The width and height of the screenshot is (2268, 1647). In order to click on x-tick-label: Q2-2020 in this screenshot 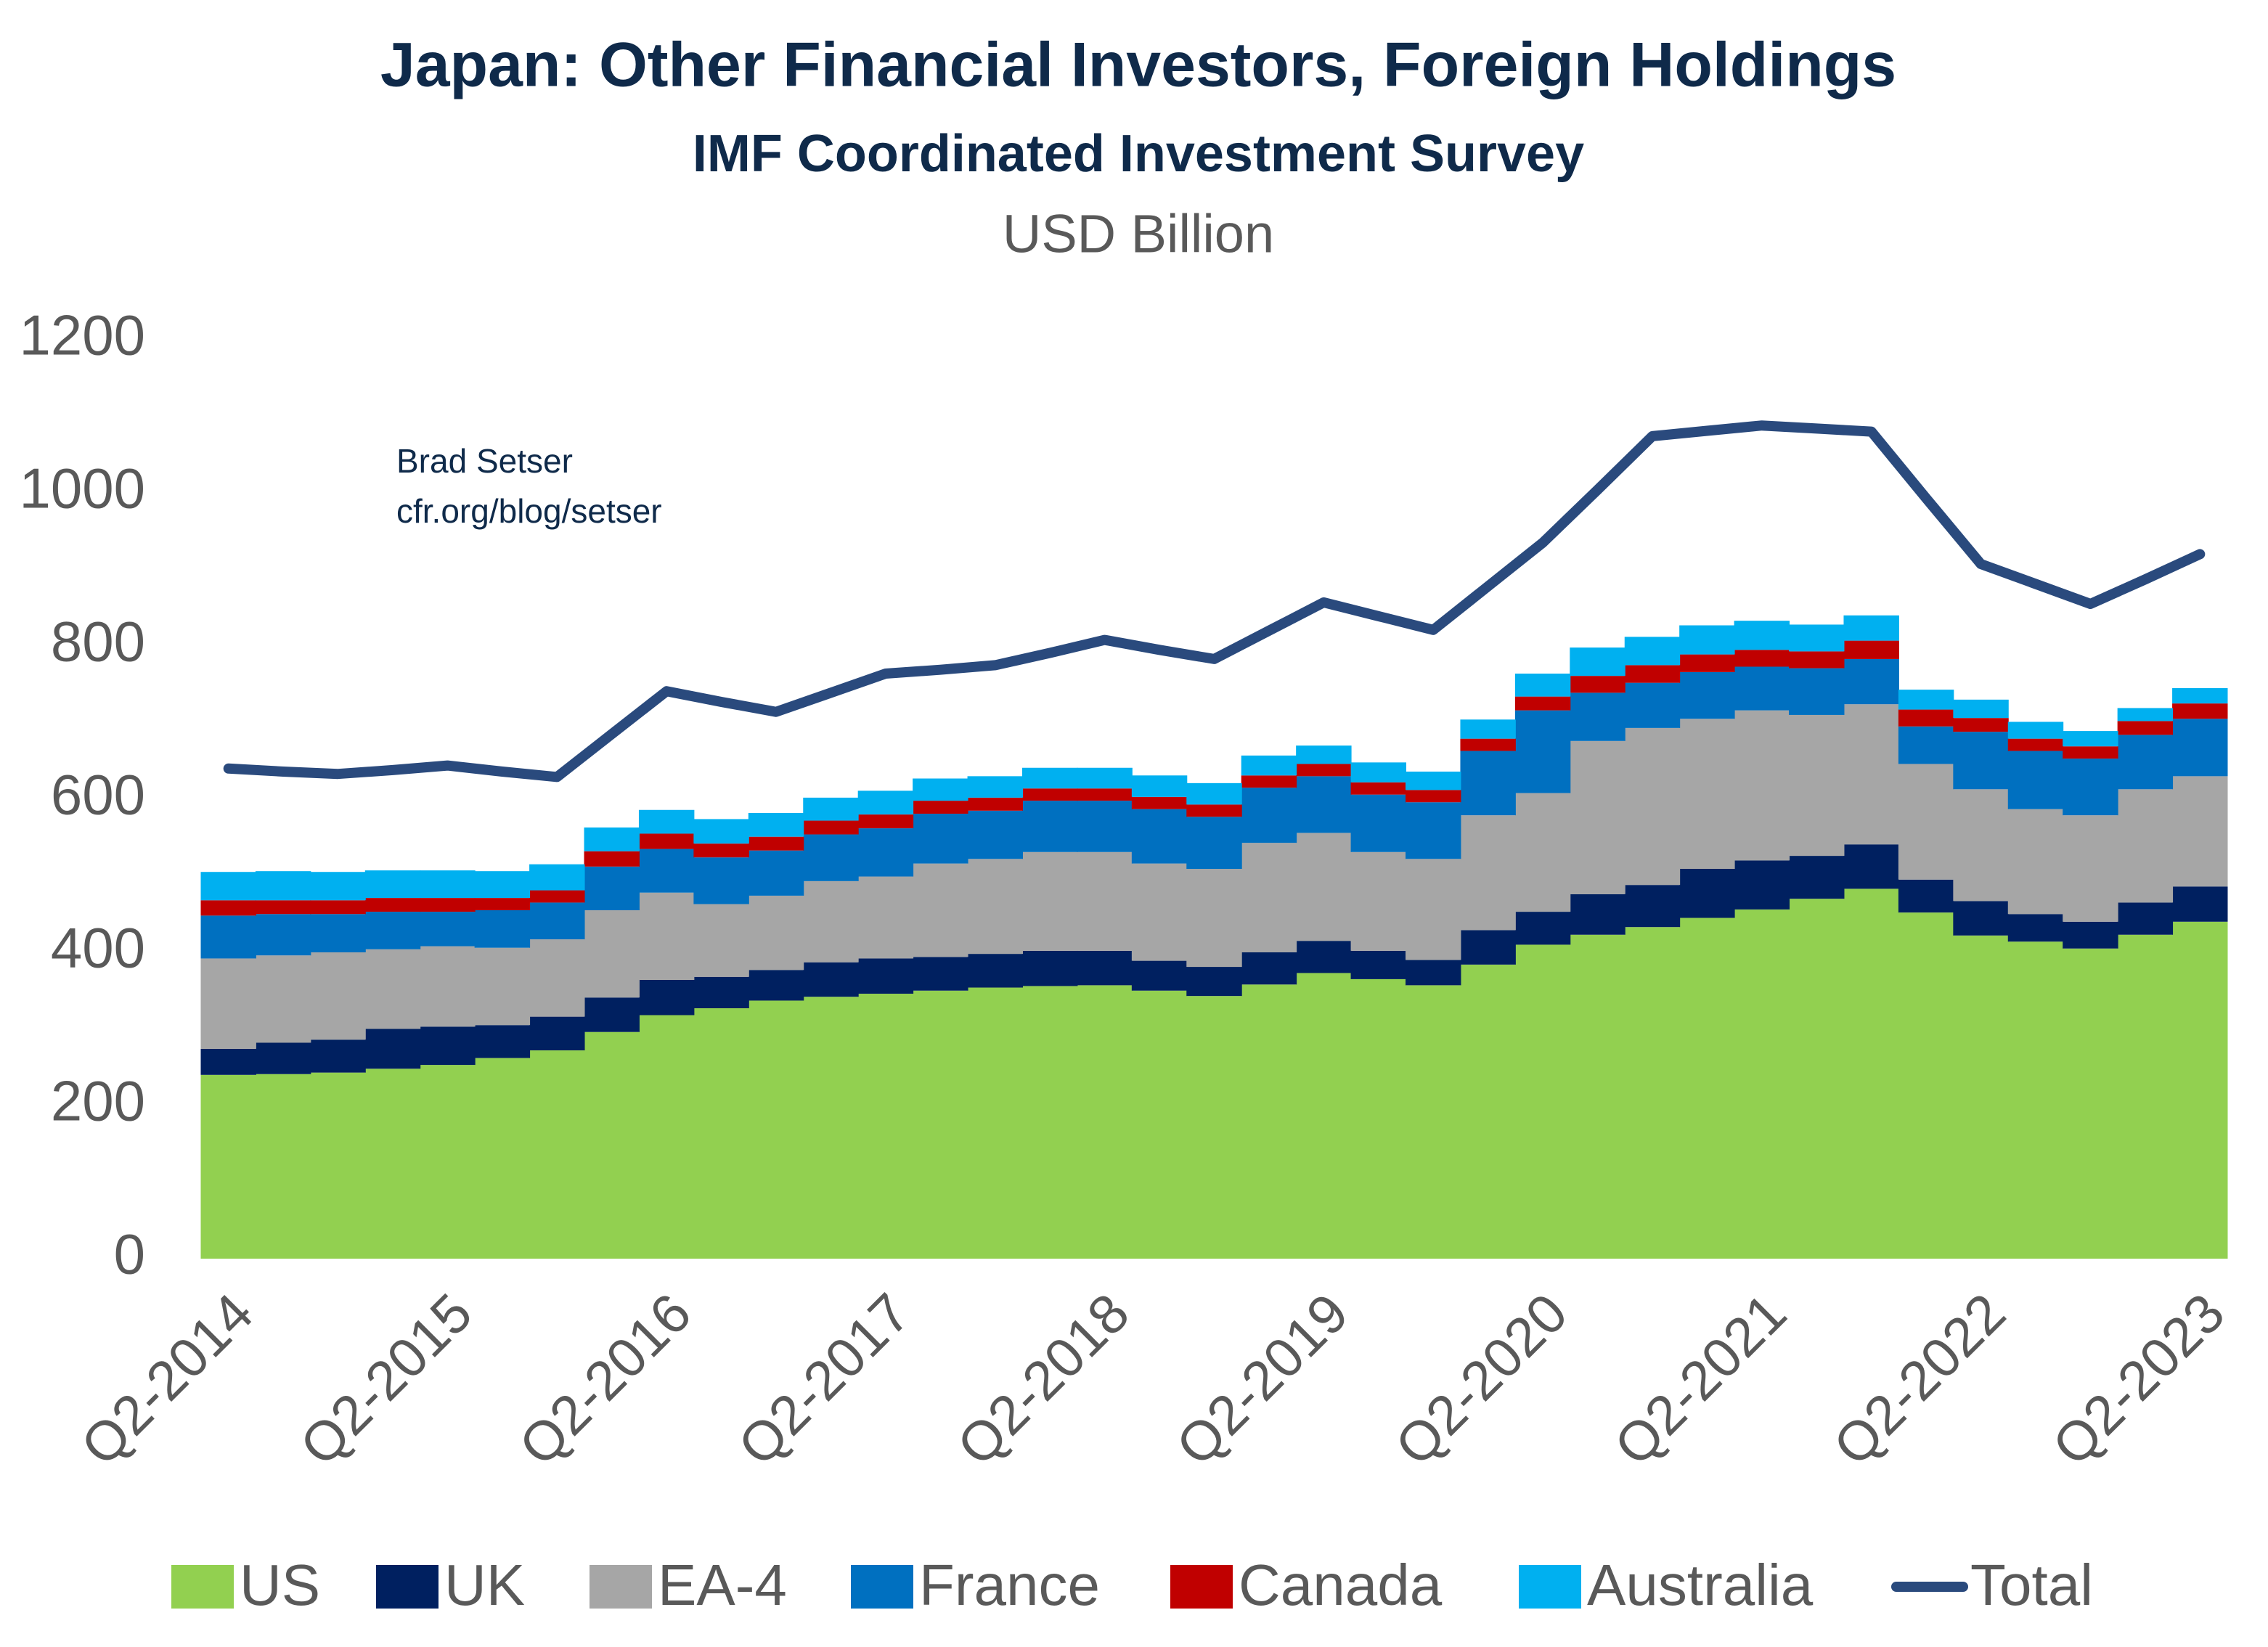, I will do `click(1481, 1379)`.